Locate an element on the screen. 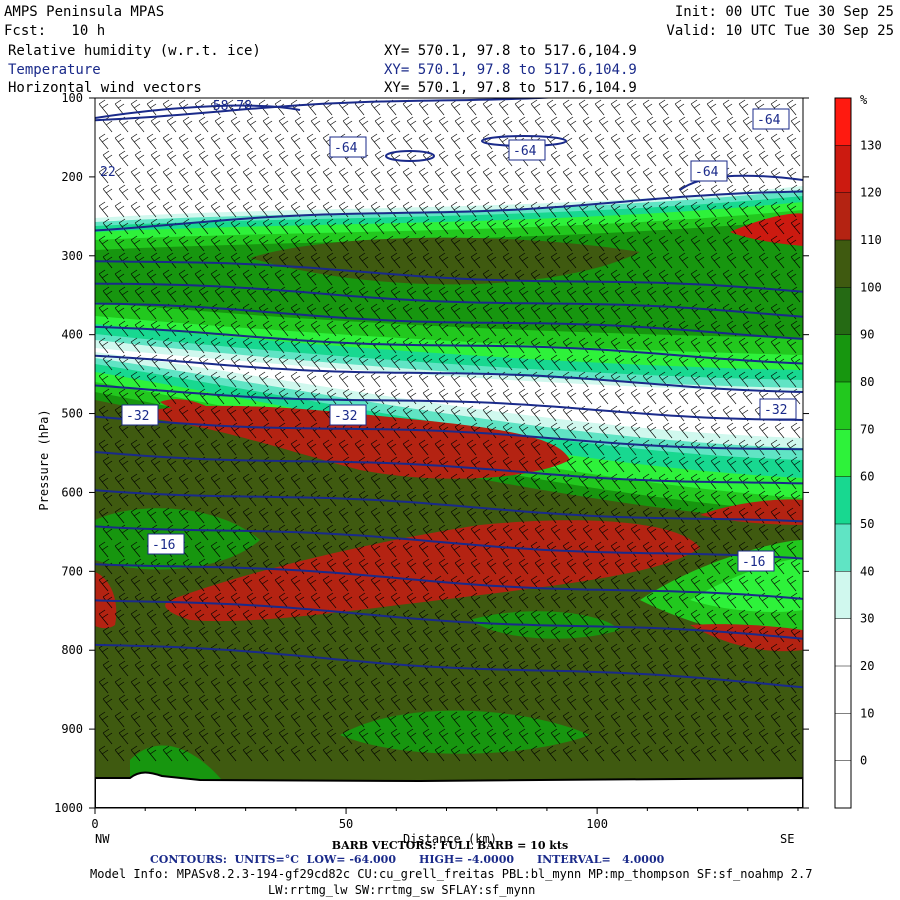  colorbar-tick-label: 110 is located at coordinates (871, 240).